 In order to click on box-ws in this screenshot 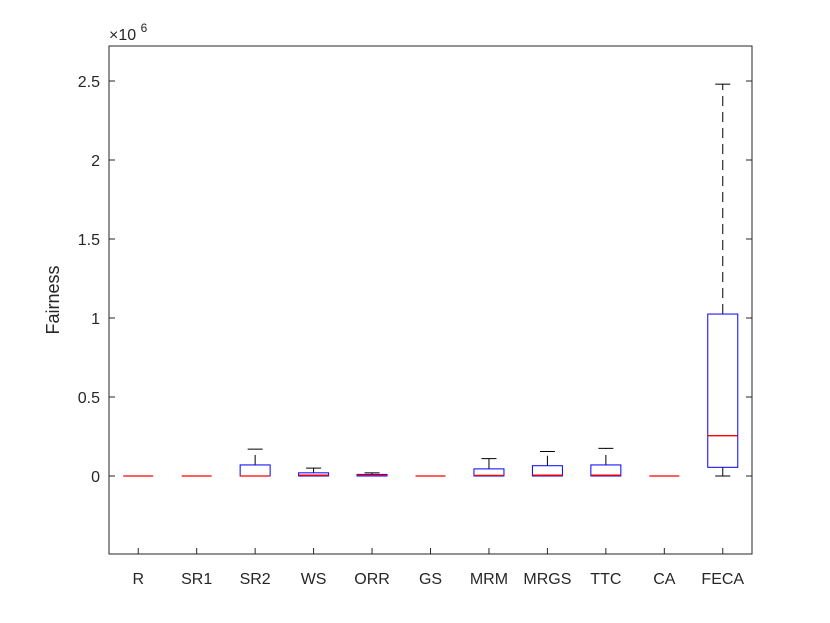, I will do `click(314, 472)`.